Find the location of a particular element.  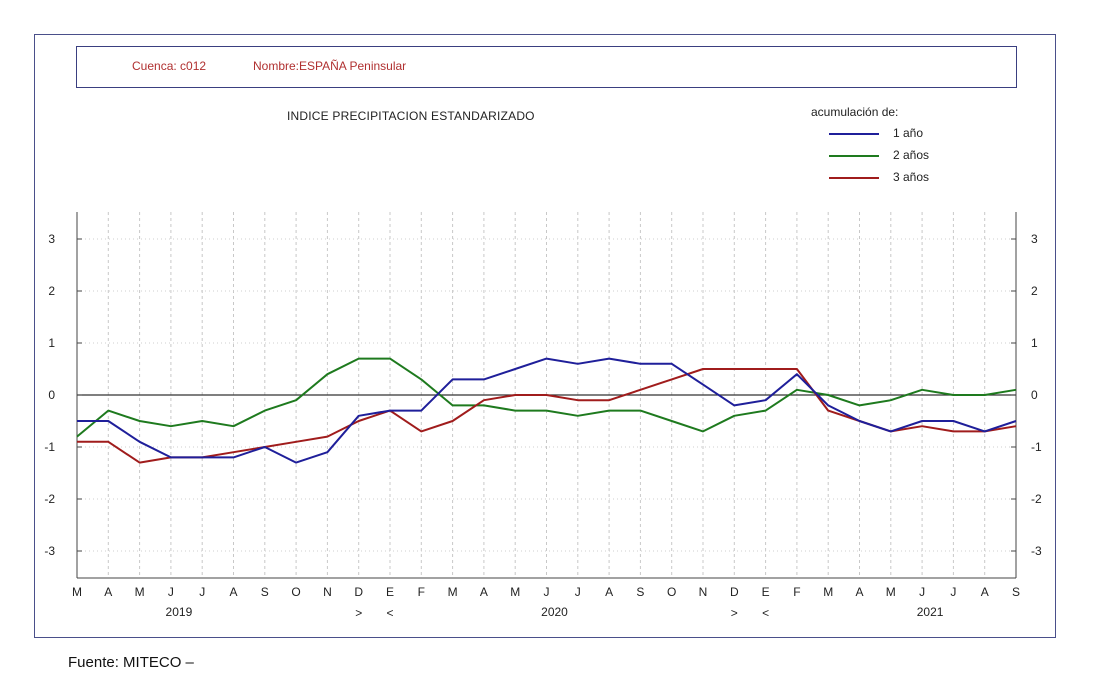

y-tick-label-right: -3 is located at coordinates (1036, 551).